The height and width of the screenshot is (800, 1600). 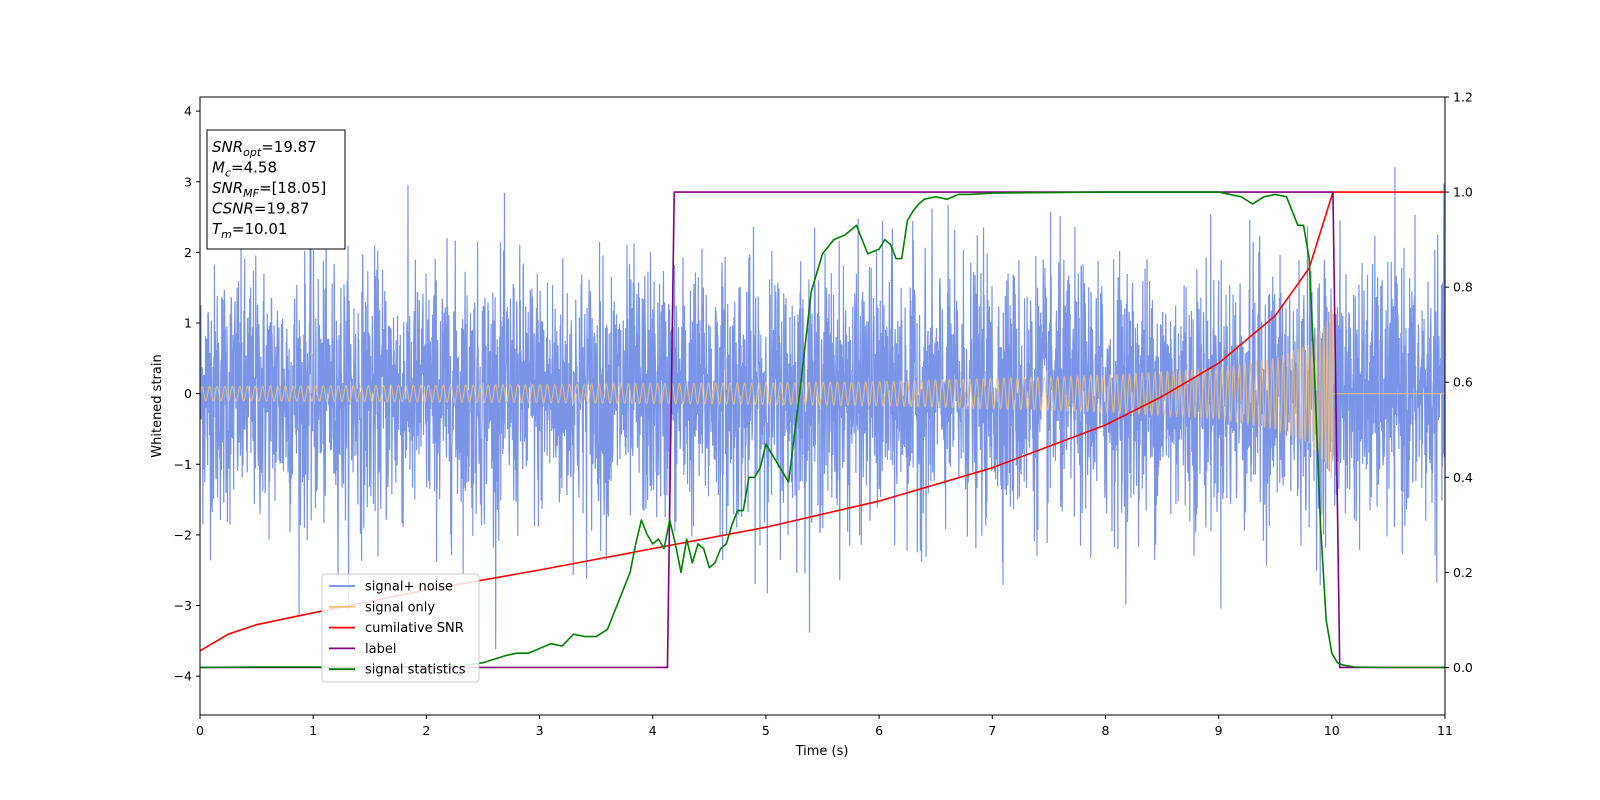 What do you see at coordinates (313, 730) in the screenshot?
I see `x-tick-label: 1` at bounding box center [313, 730].